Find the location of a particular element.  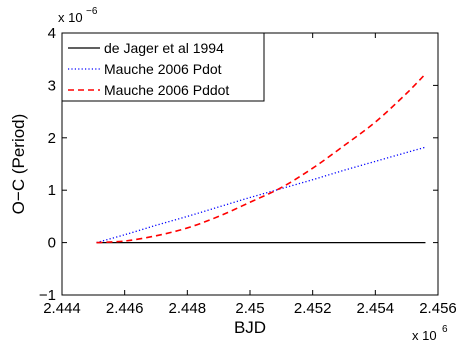

legend-label-1: Mauche 2006 Pdot is located at coordinates (163, 69).